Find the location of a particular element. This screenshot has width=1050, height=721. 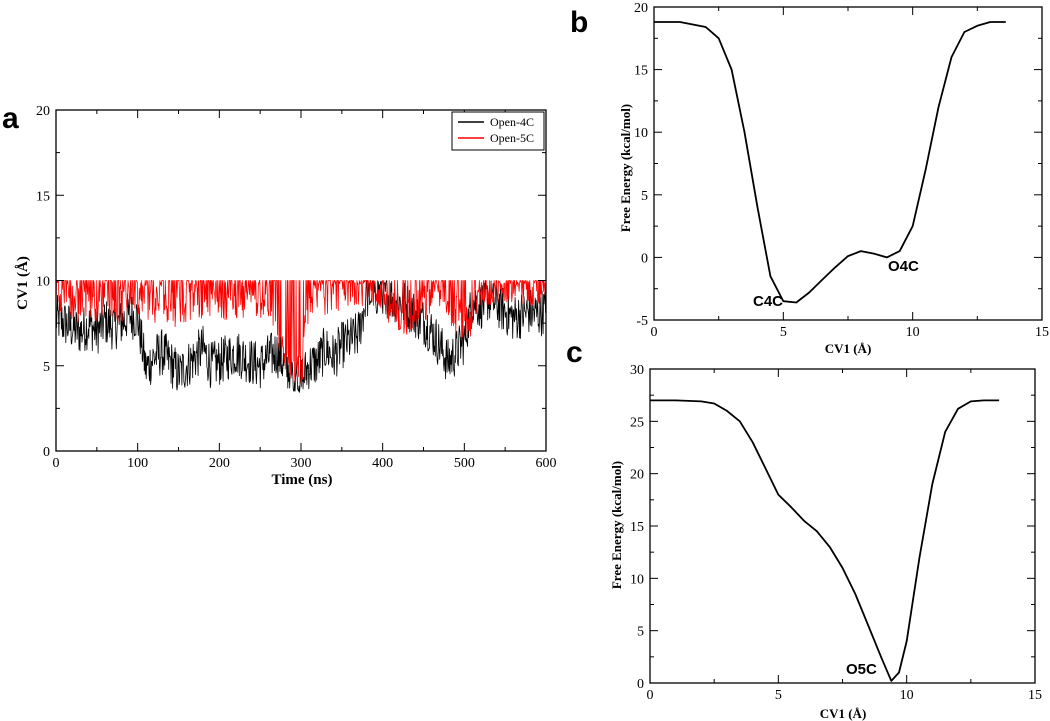

panel-b-ylabel: Free Energy (kcal/mol) is located at coordinates (625, 168).